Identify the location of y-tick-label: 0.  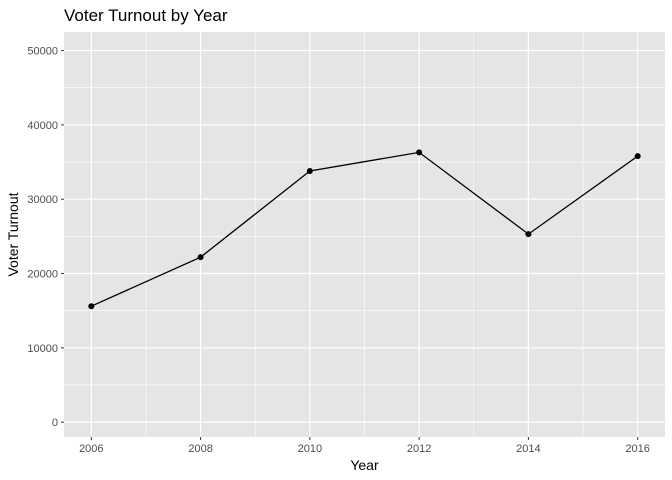
(55, 423).